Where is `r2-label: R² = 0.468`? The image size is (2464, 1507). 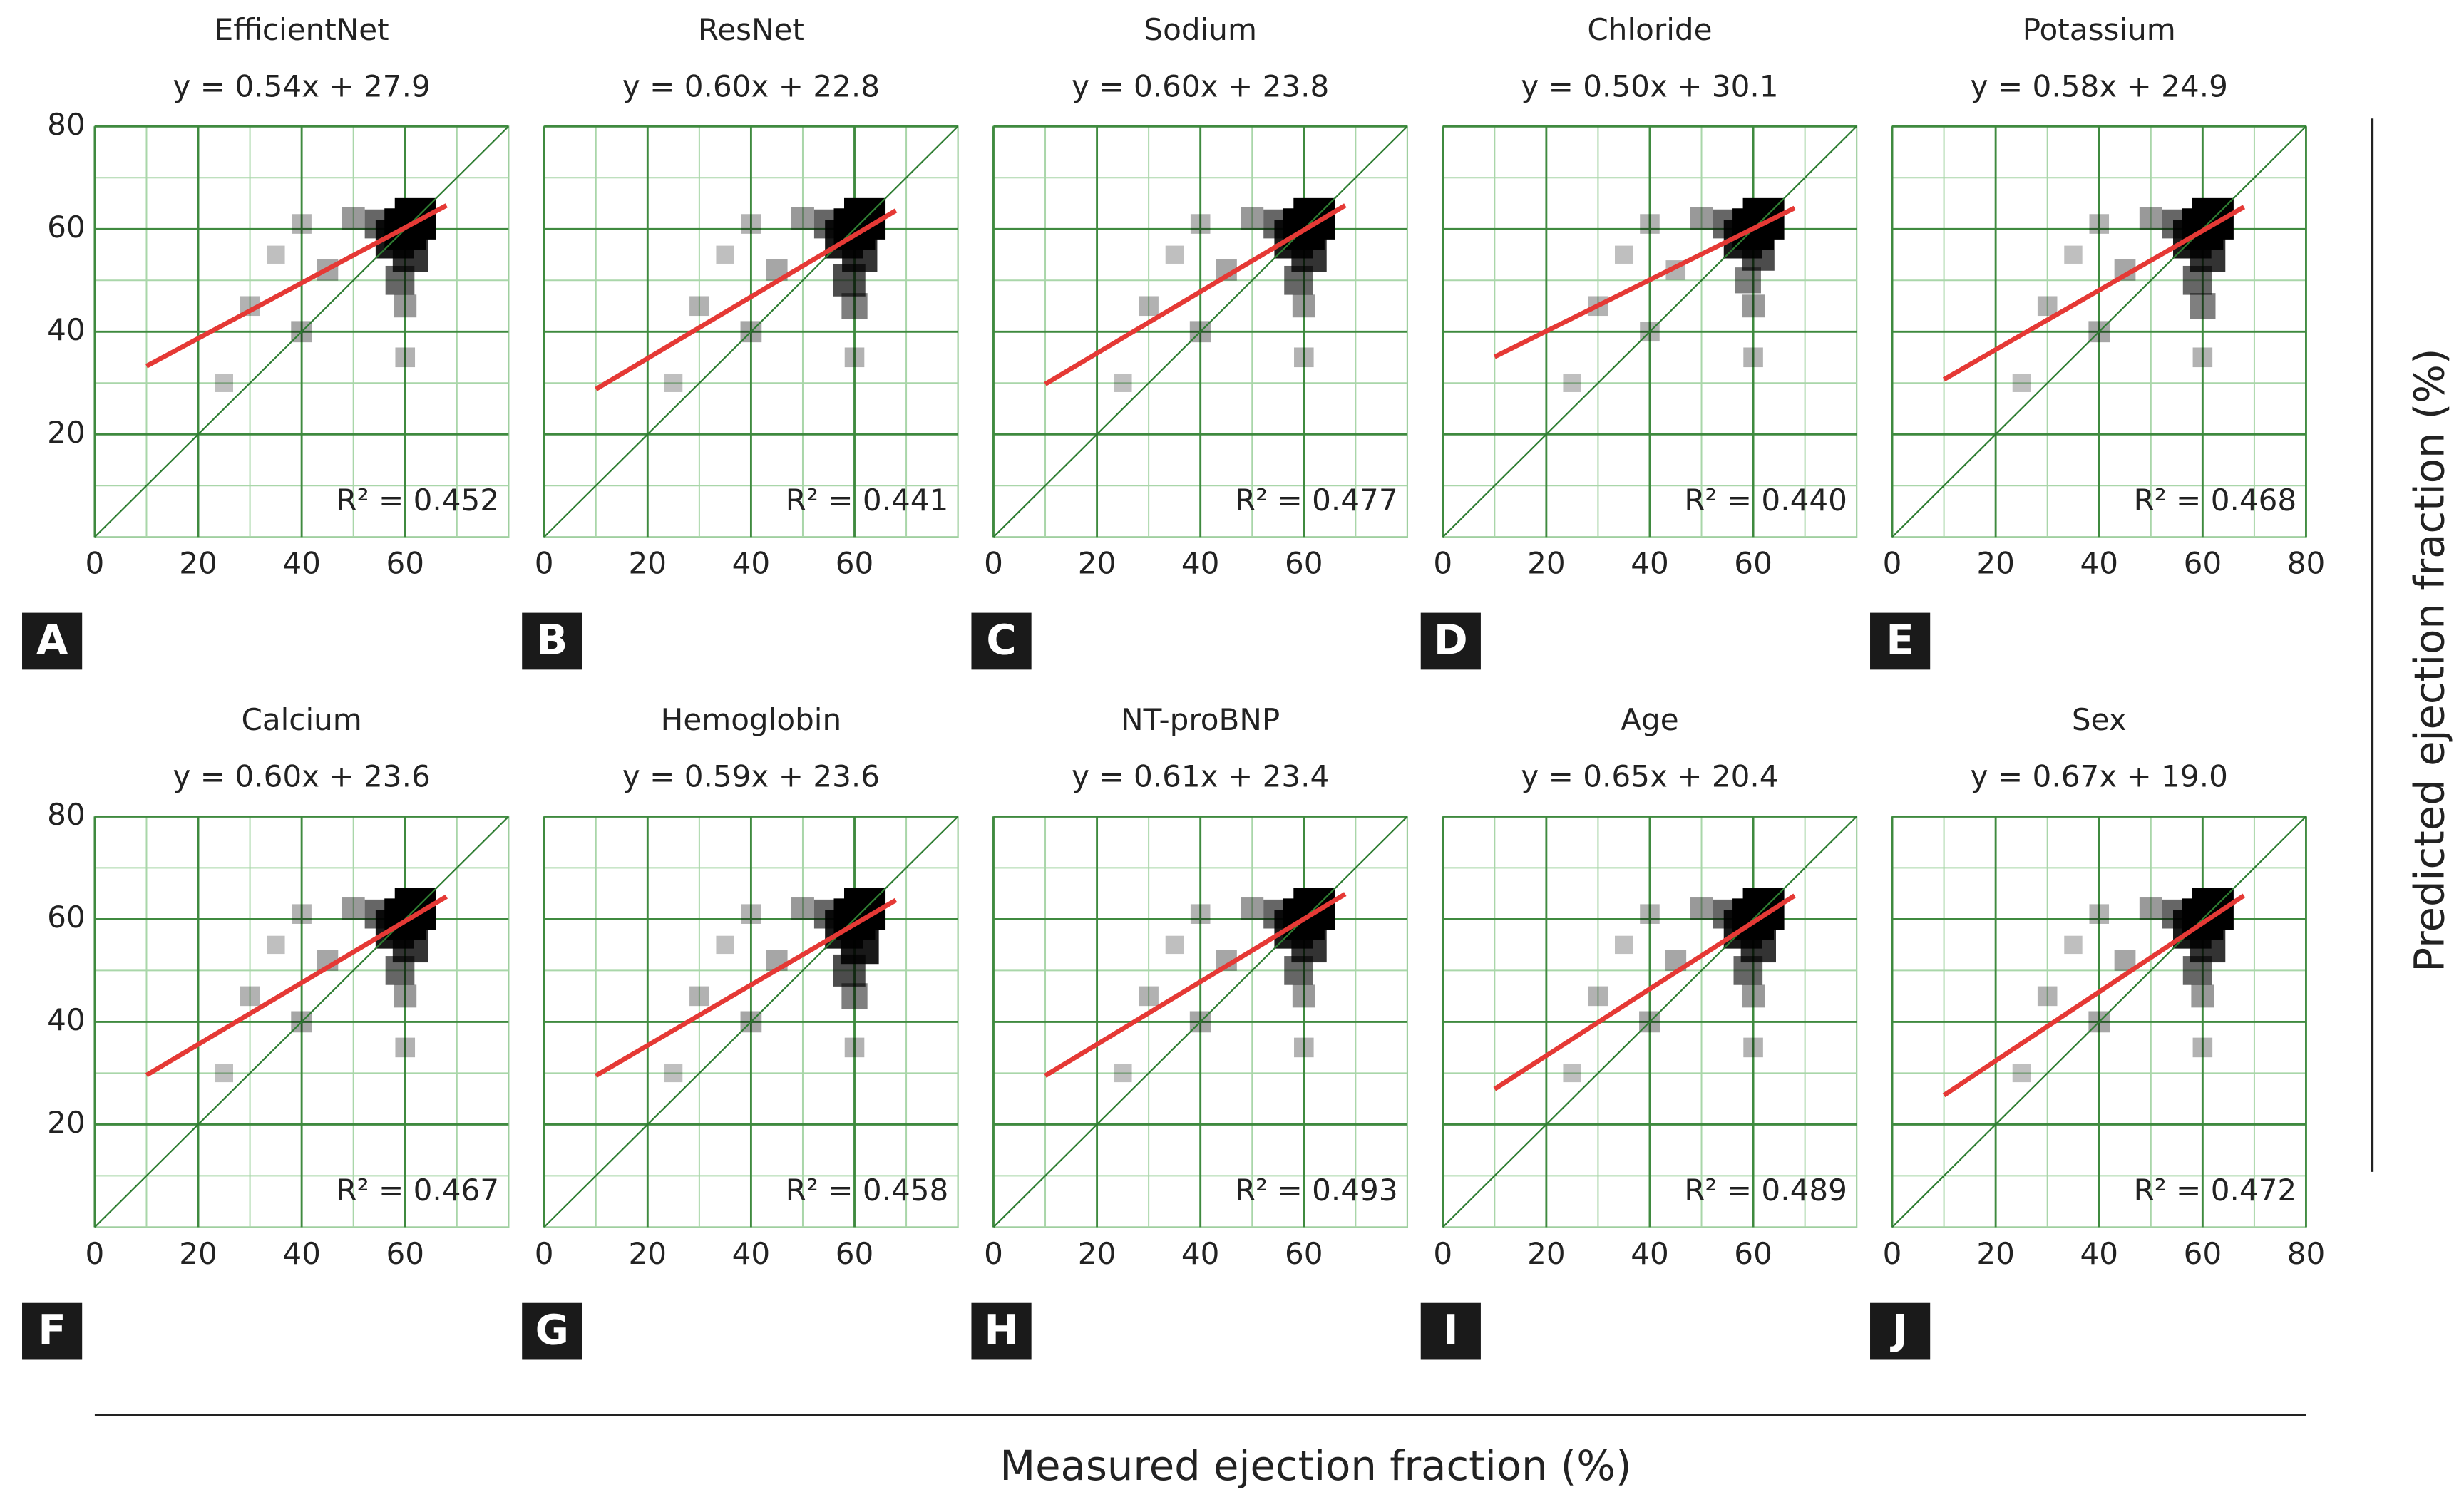
r2-label: R² = 0.468 is located at coordinates (2215, 500).